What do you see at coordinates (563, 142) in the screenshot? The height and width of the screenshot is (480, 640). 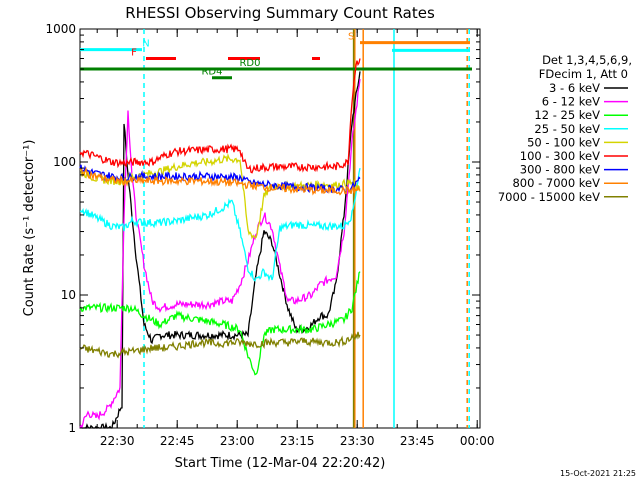 I see `legend-label: 50 - 100 keV` at bounding box center [563, 142].